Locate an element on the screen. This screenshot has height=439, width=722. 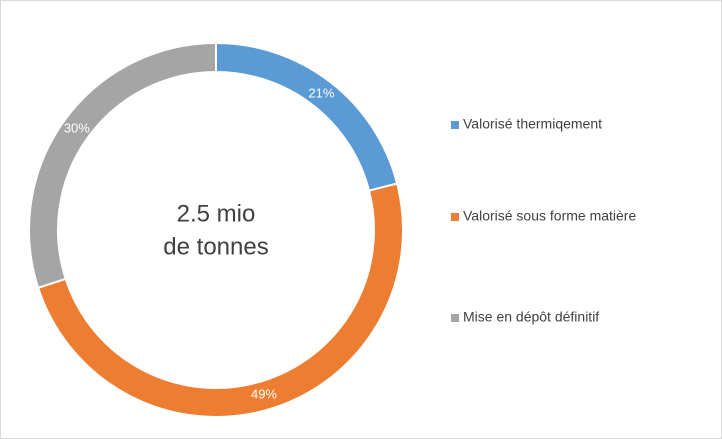
value-label: 21% is located at coordinates (321, 93).